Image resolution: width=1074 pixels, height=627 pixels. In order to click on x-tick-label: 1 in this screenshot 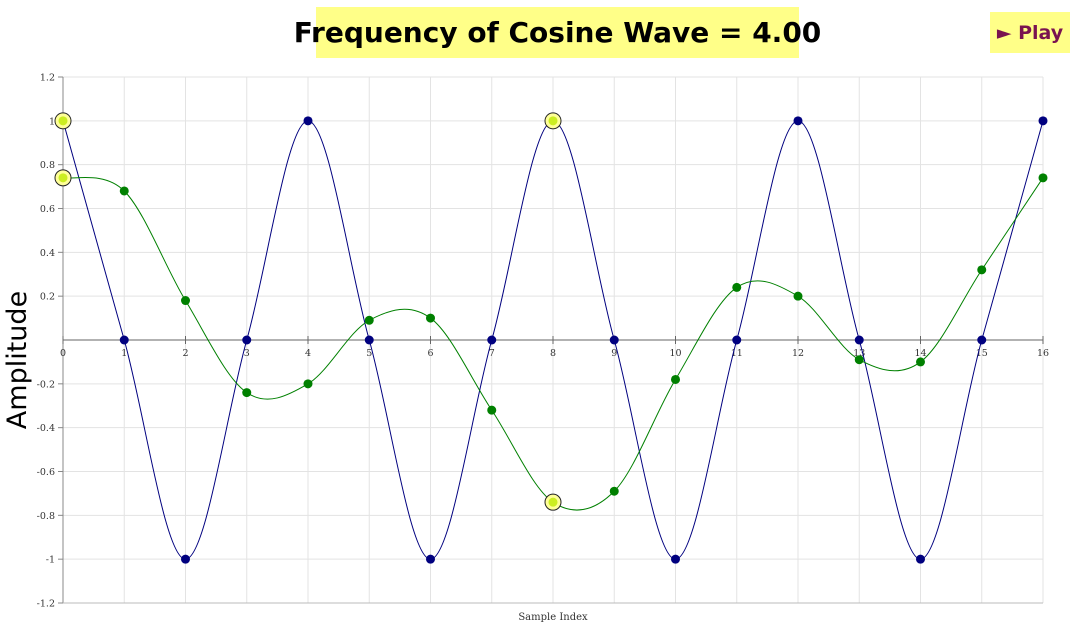, I will do `click(124, 353)`.